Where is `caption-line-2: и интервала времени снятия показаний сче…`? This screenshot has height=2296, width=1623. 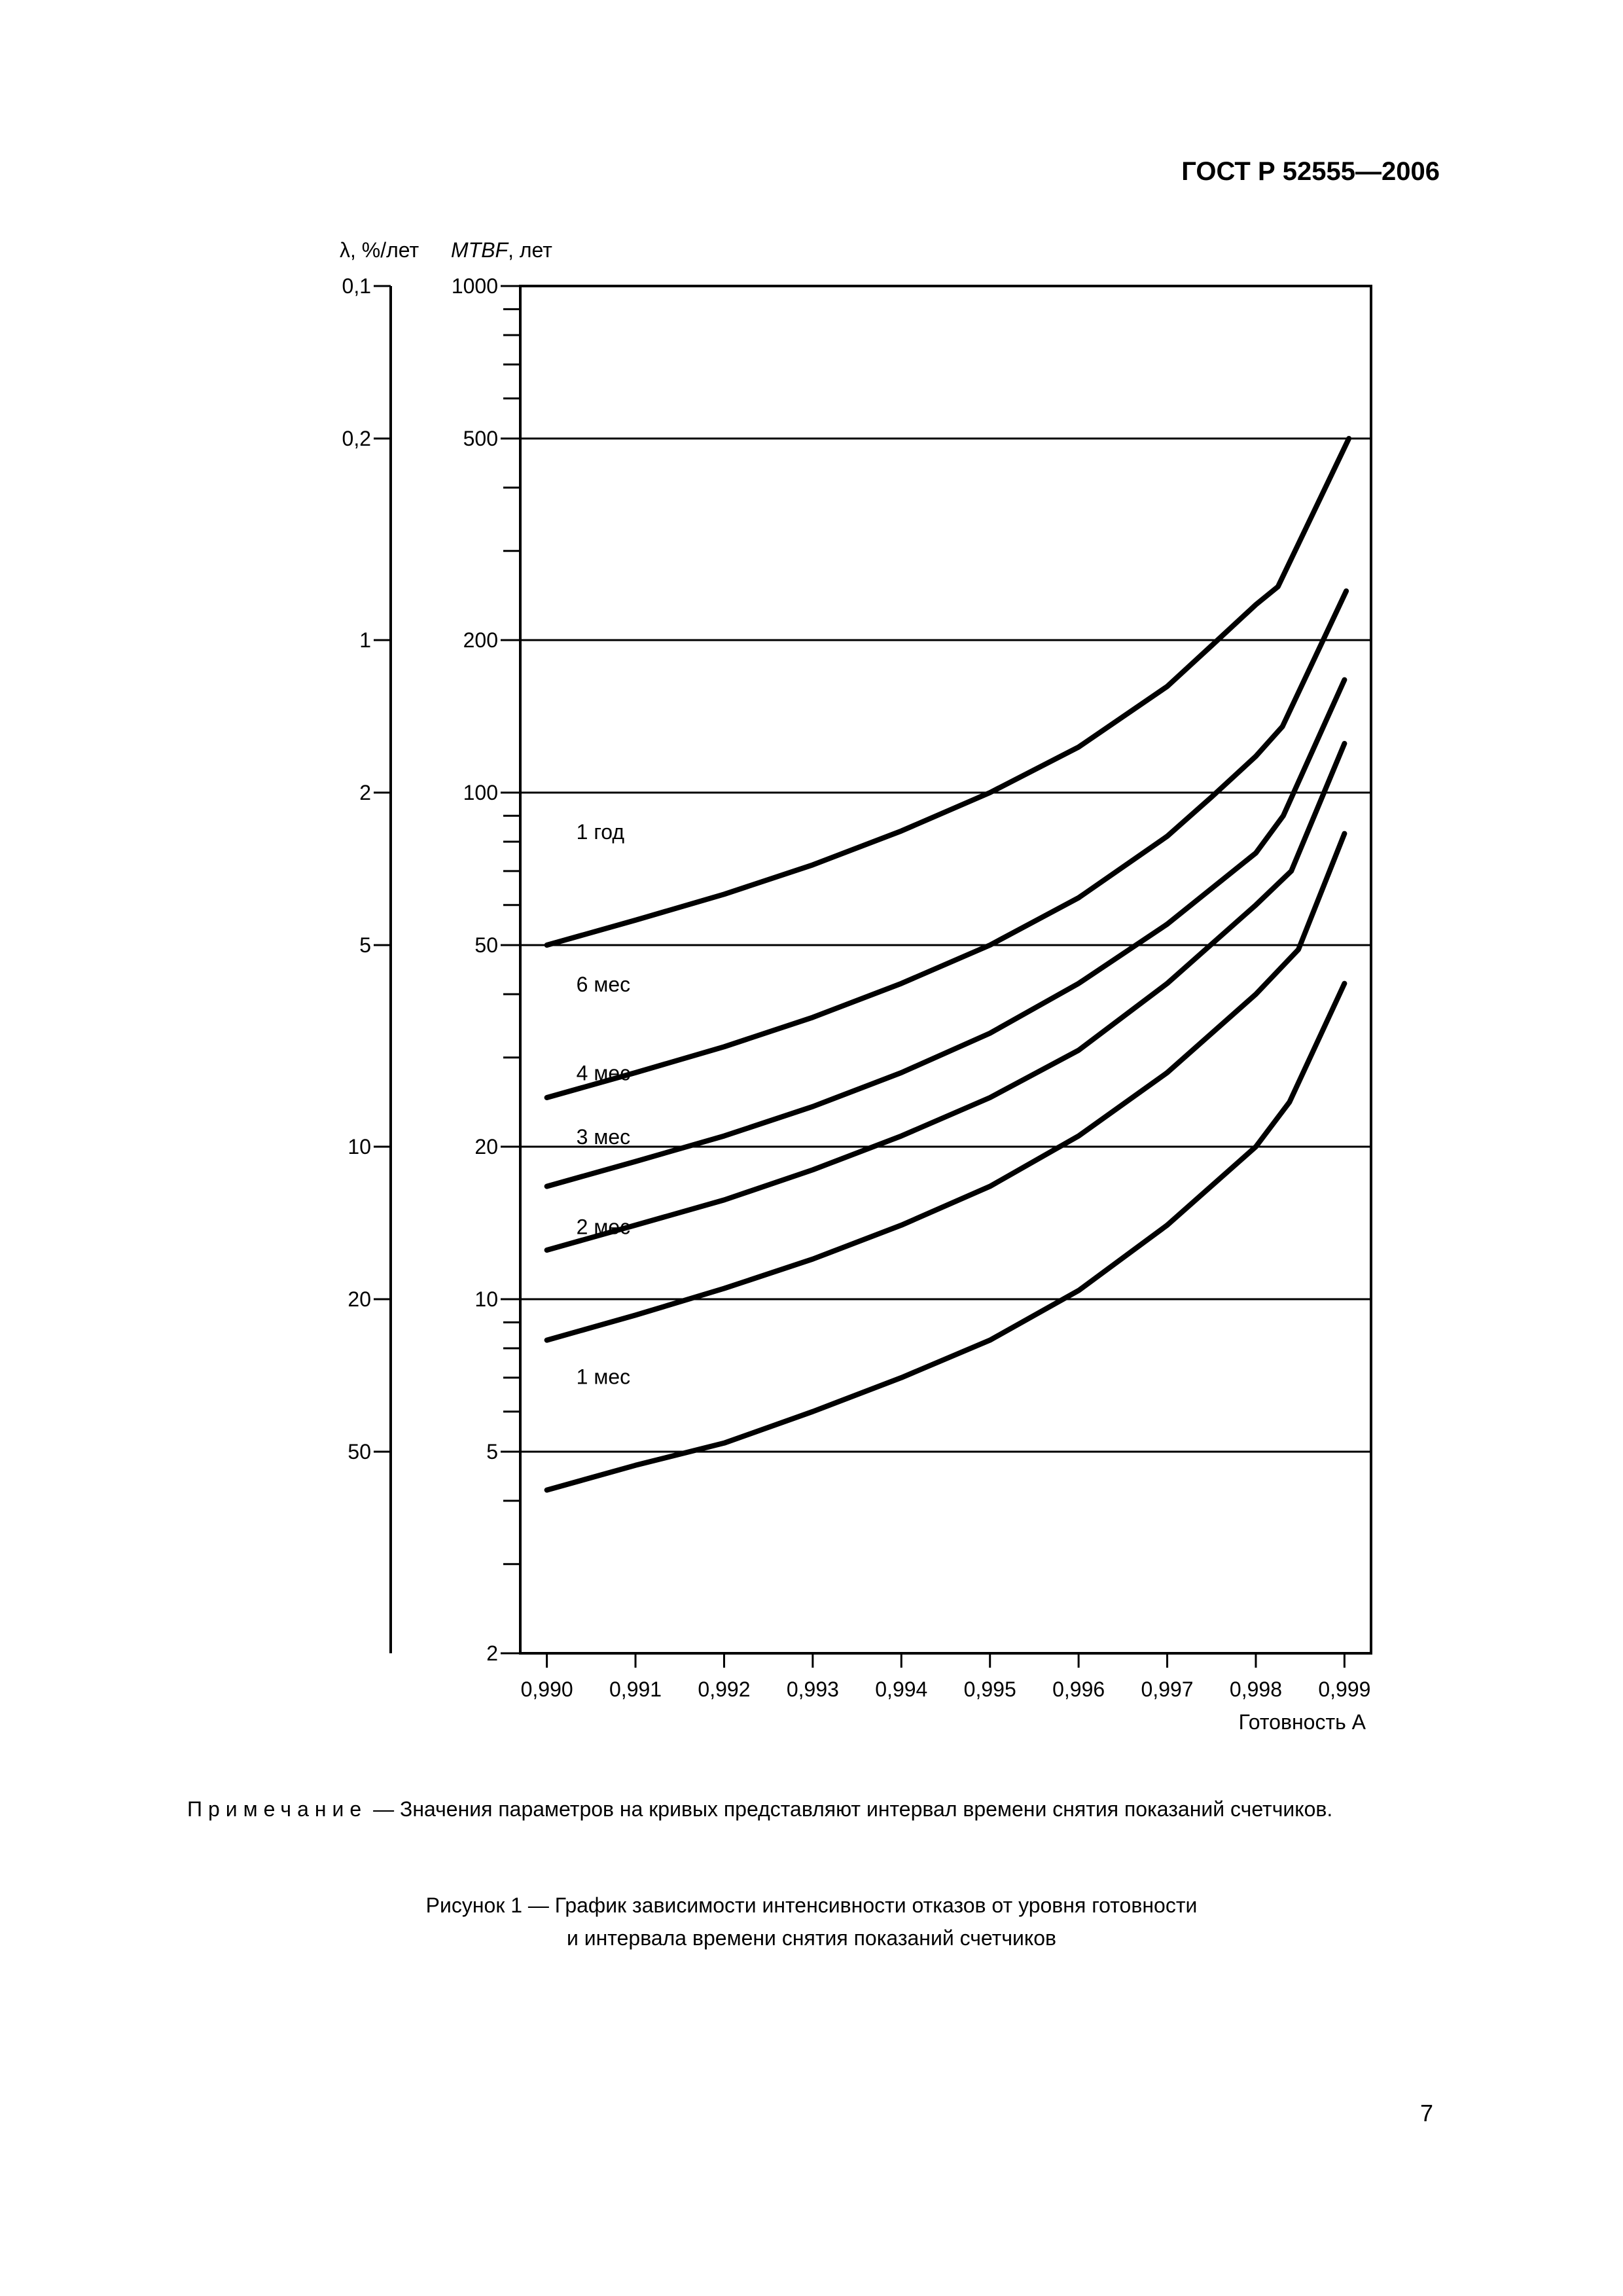 caption-line-2: и интервала времени снятия показаний сче… is located at coordinates (811, 1938).